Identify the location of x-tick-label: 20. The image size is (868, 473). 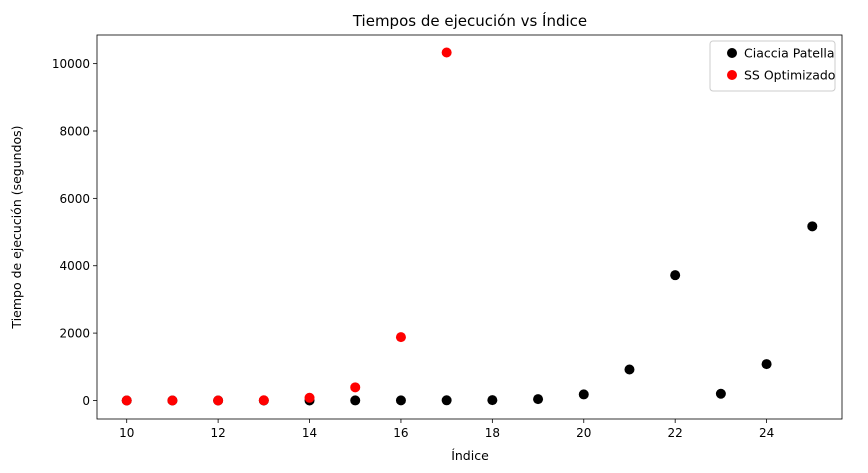
(583, 433).